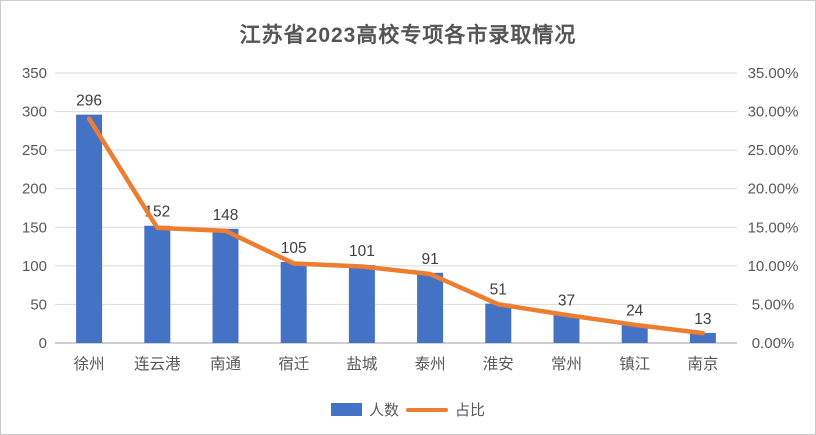  What do you see at coordinates (34, 150) in the screenshot?
I see `left-axis-tick-250: 250` at bounding box center [34, 150].